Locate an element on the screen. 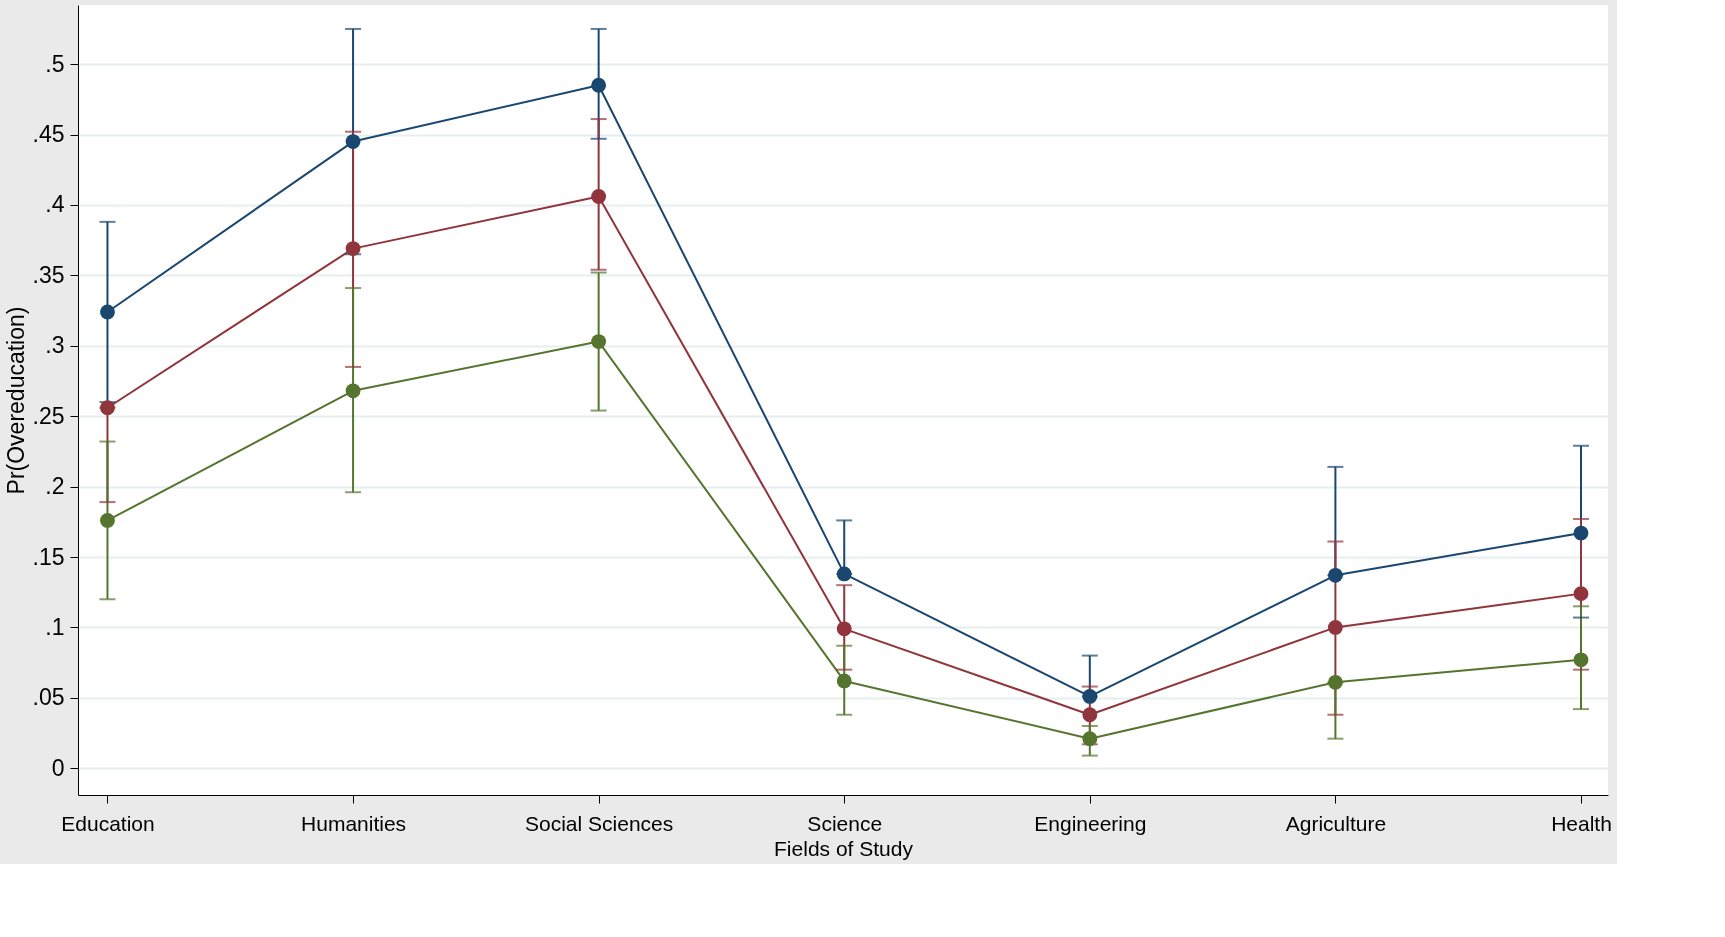 The height and width of the screenshot is (937, 1725). y-tick-label: .05 is located at coordinates (48, 697).